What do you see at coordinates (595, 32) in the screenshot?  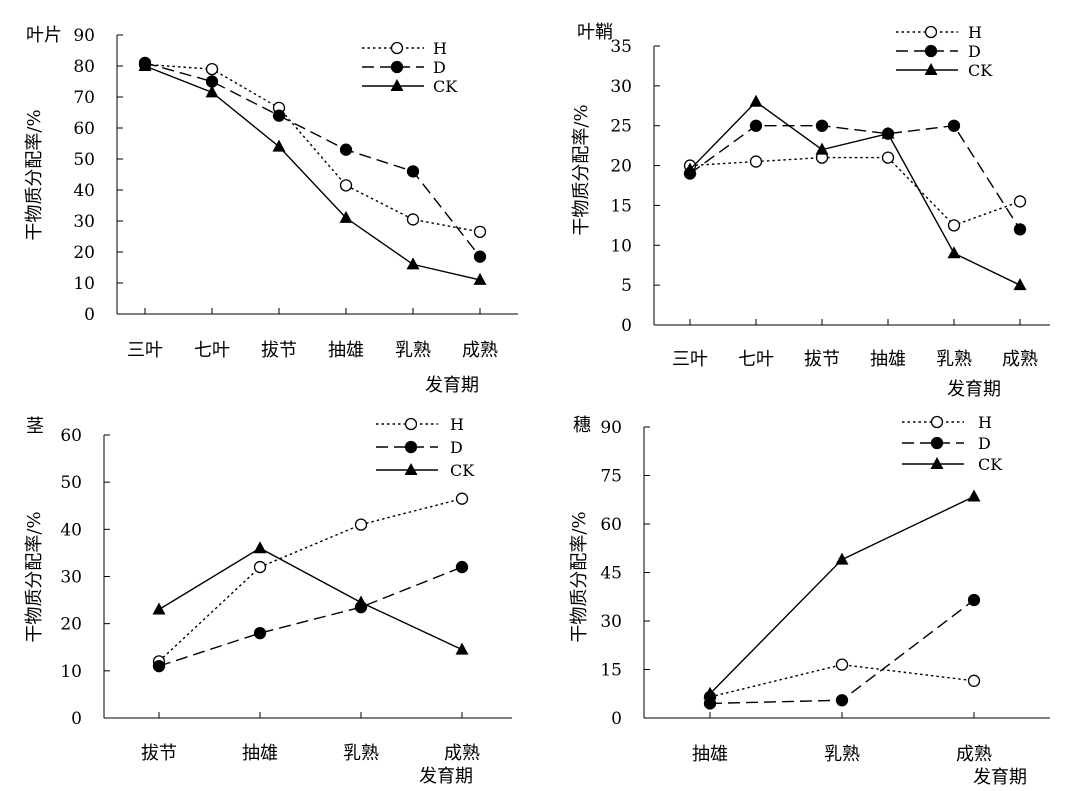 I see `panel-label: 叶鞘` at bounding box center [595, 32].